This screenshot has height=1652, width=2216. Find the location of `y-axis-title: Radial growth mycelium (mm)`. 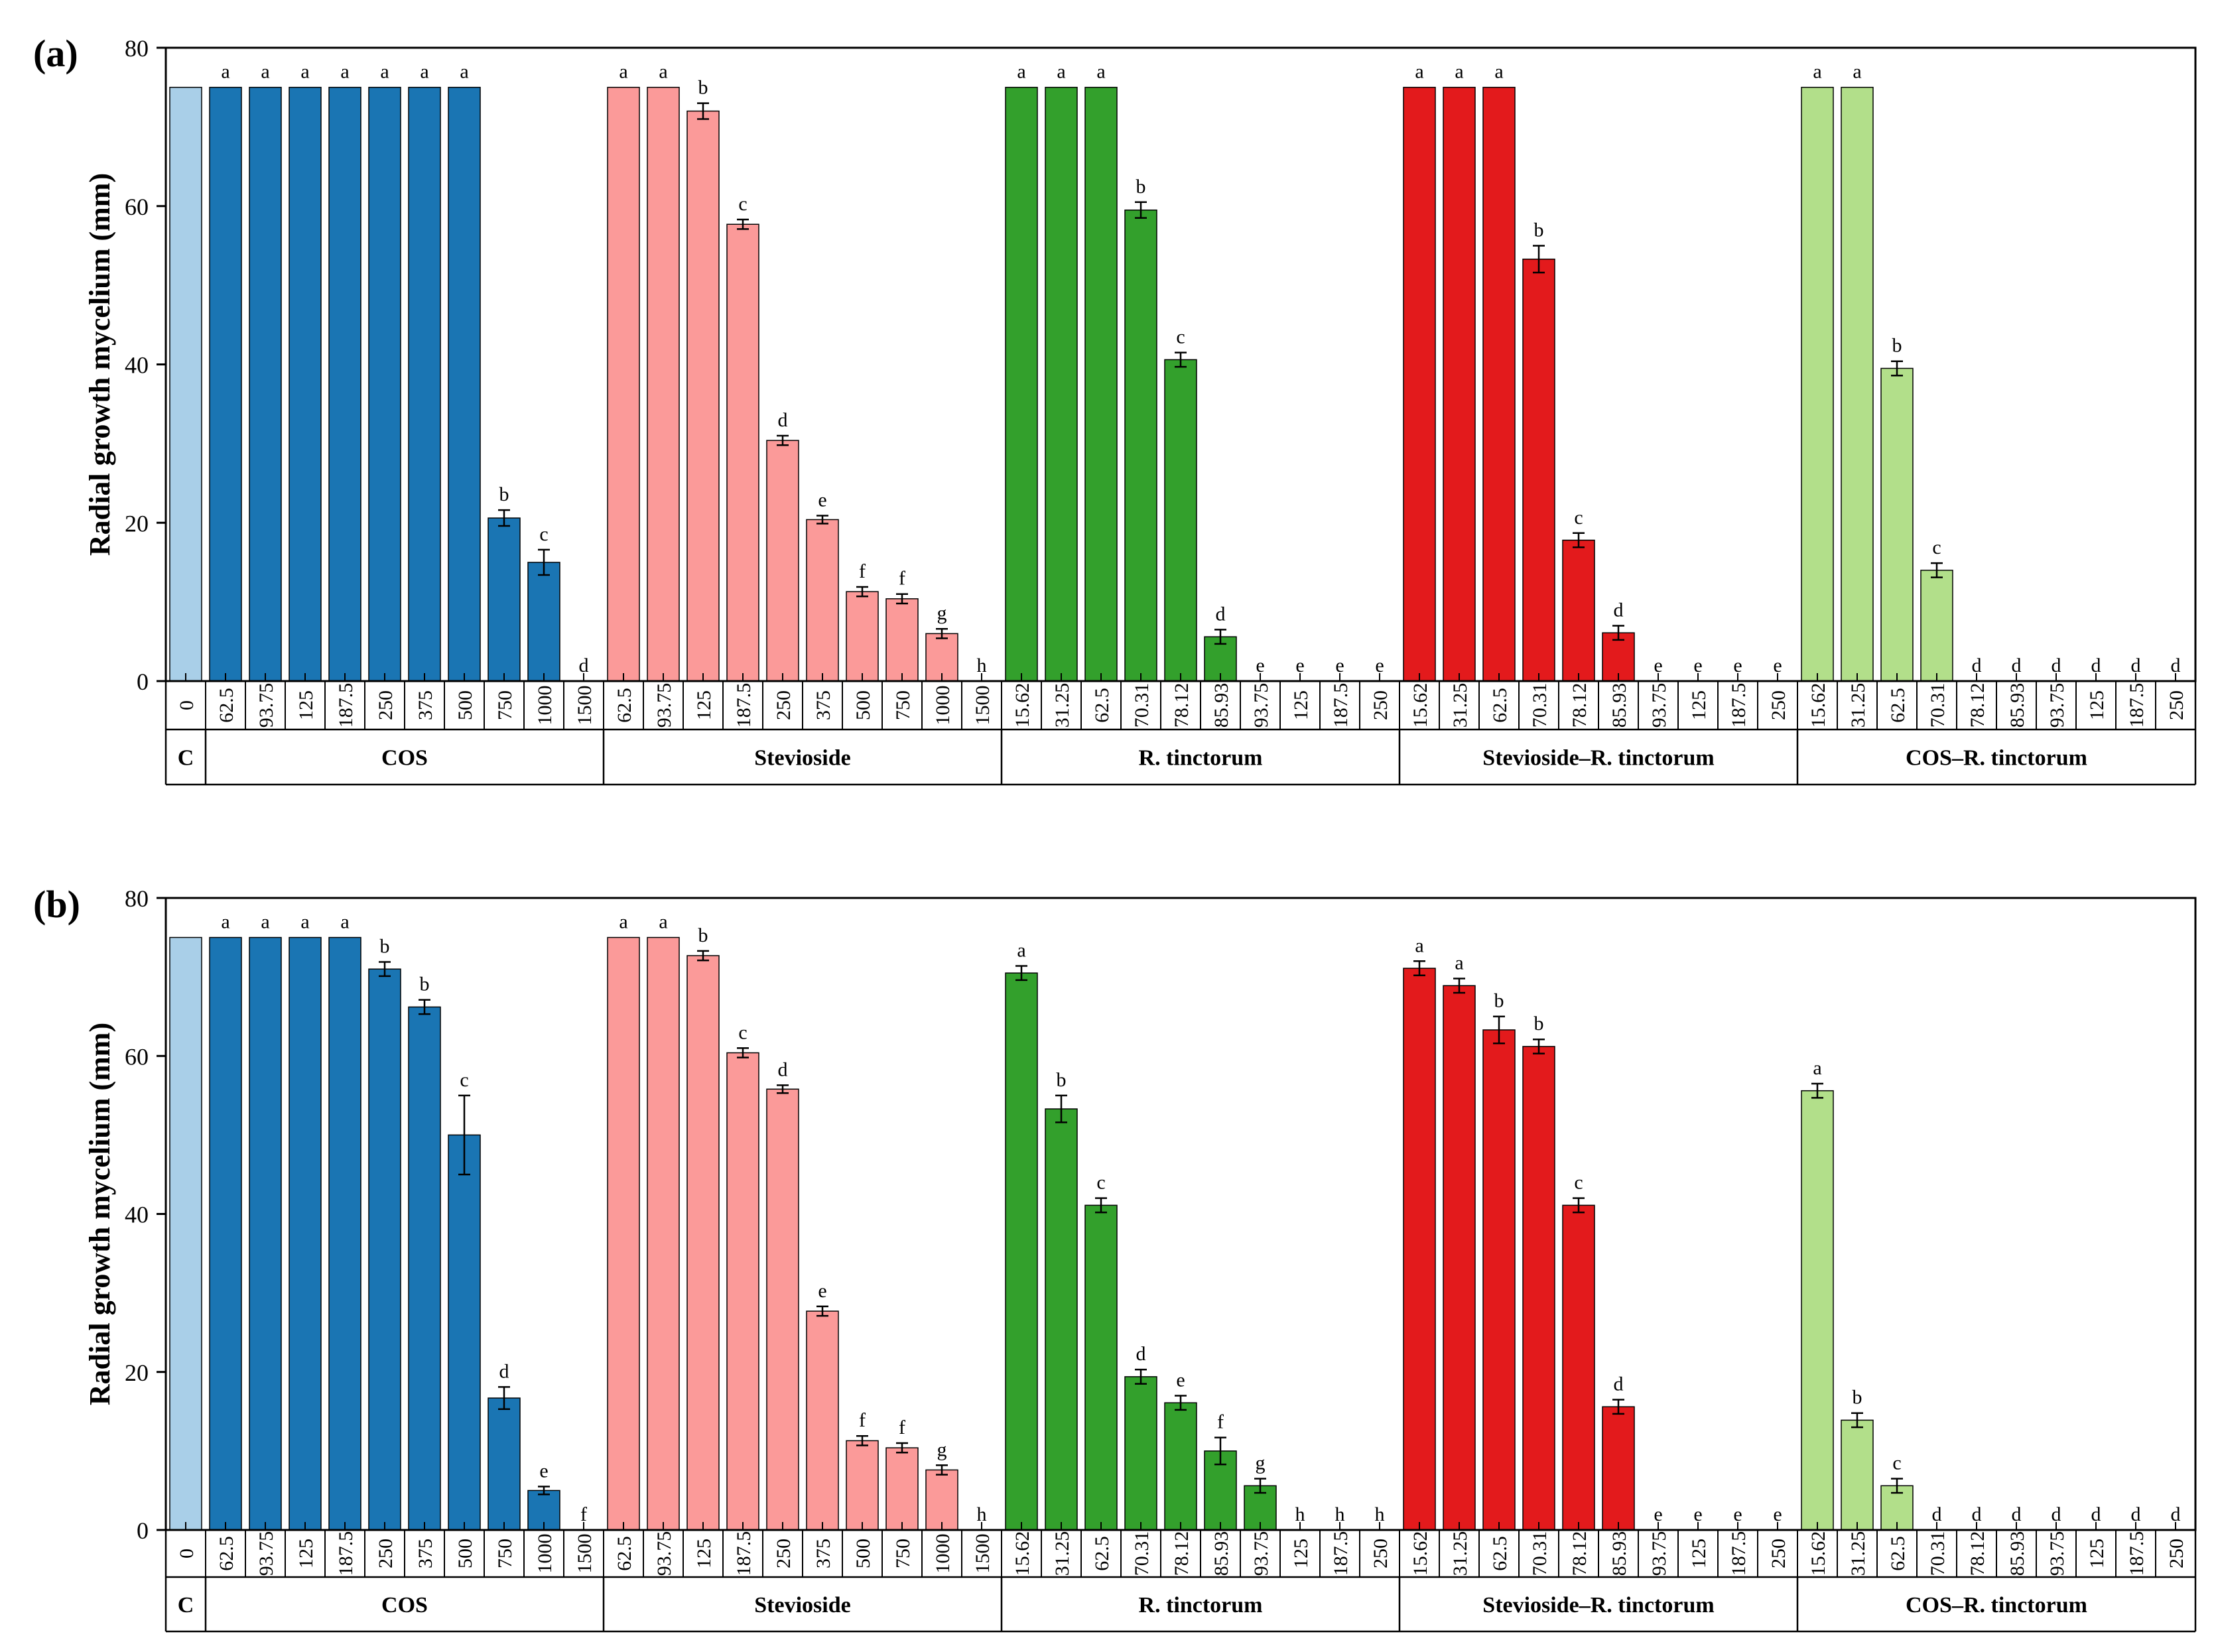

y-axis-title: Radial growth mycelium (mm) is located at coordinates (100, 1214).